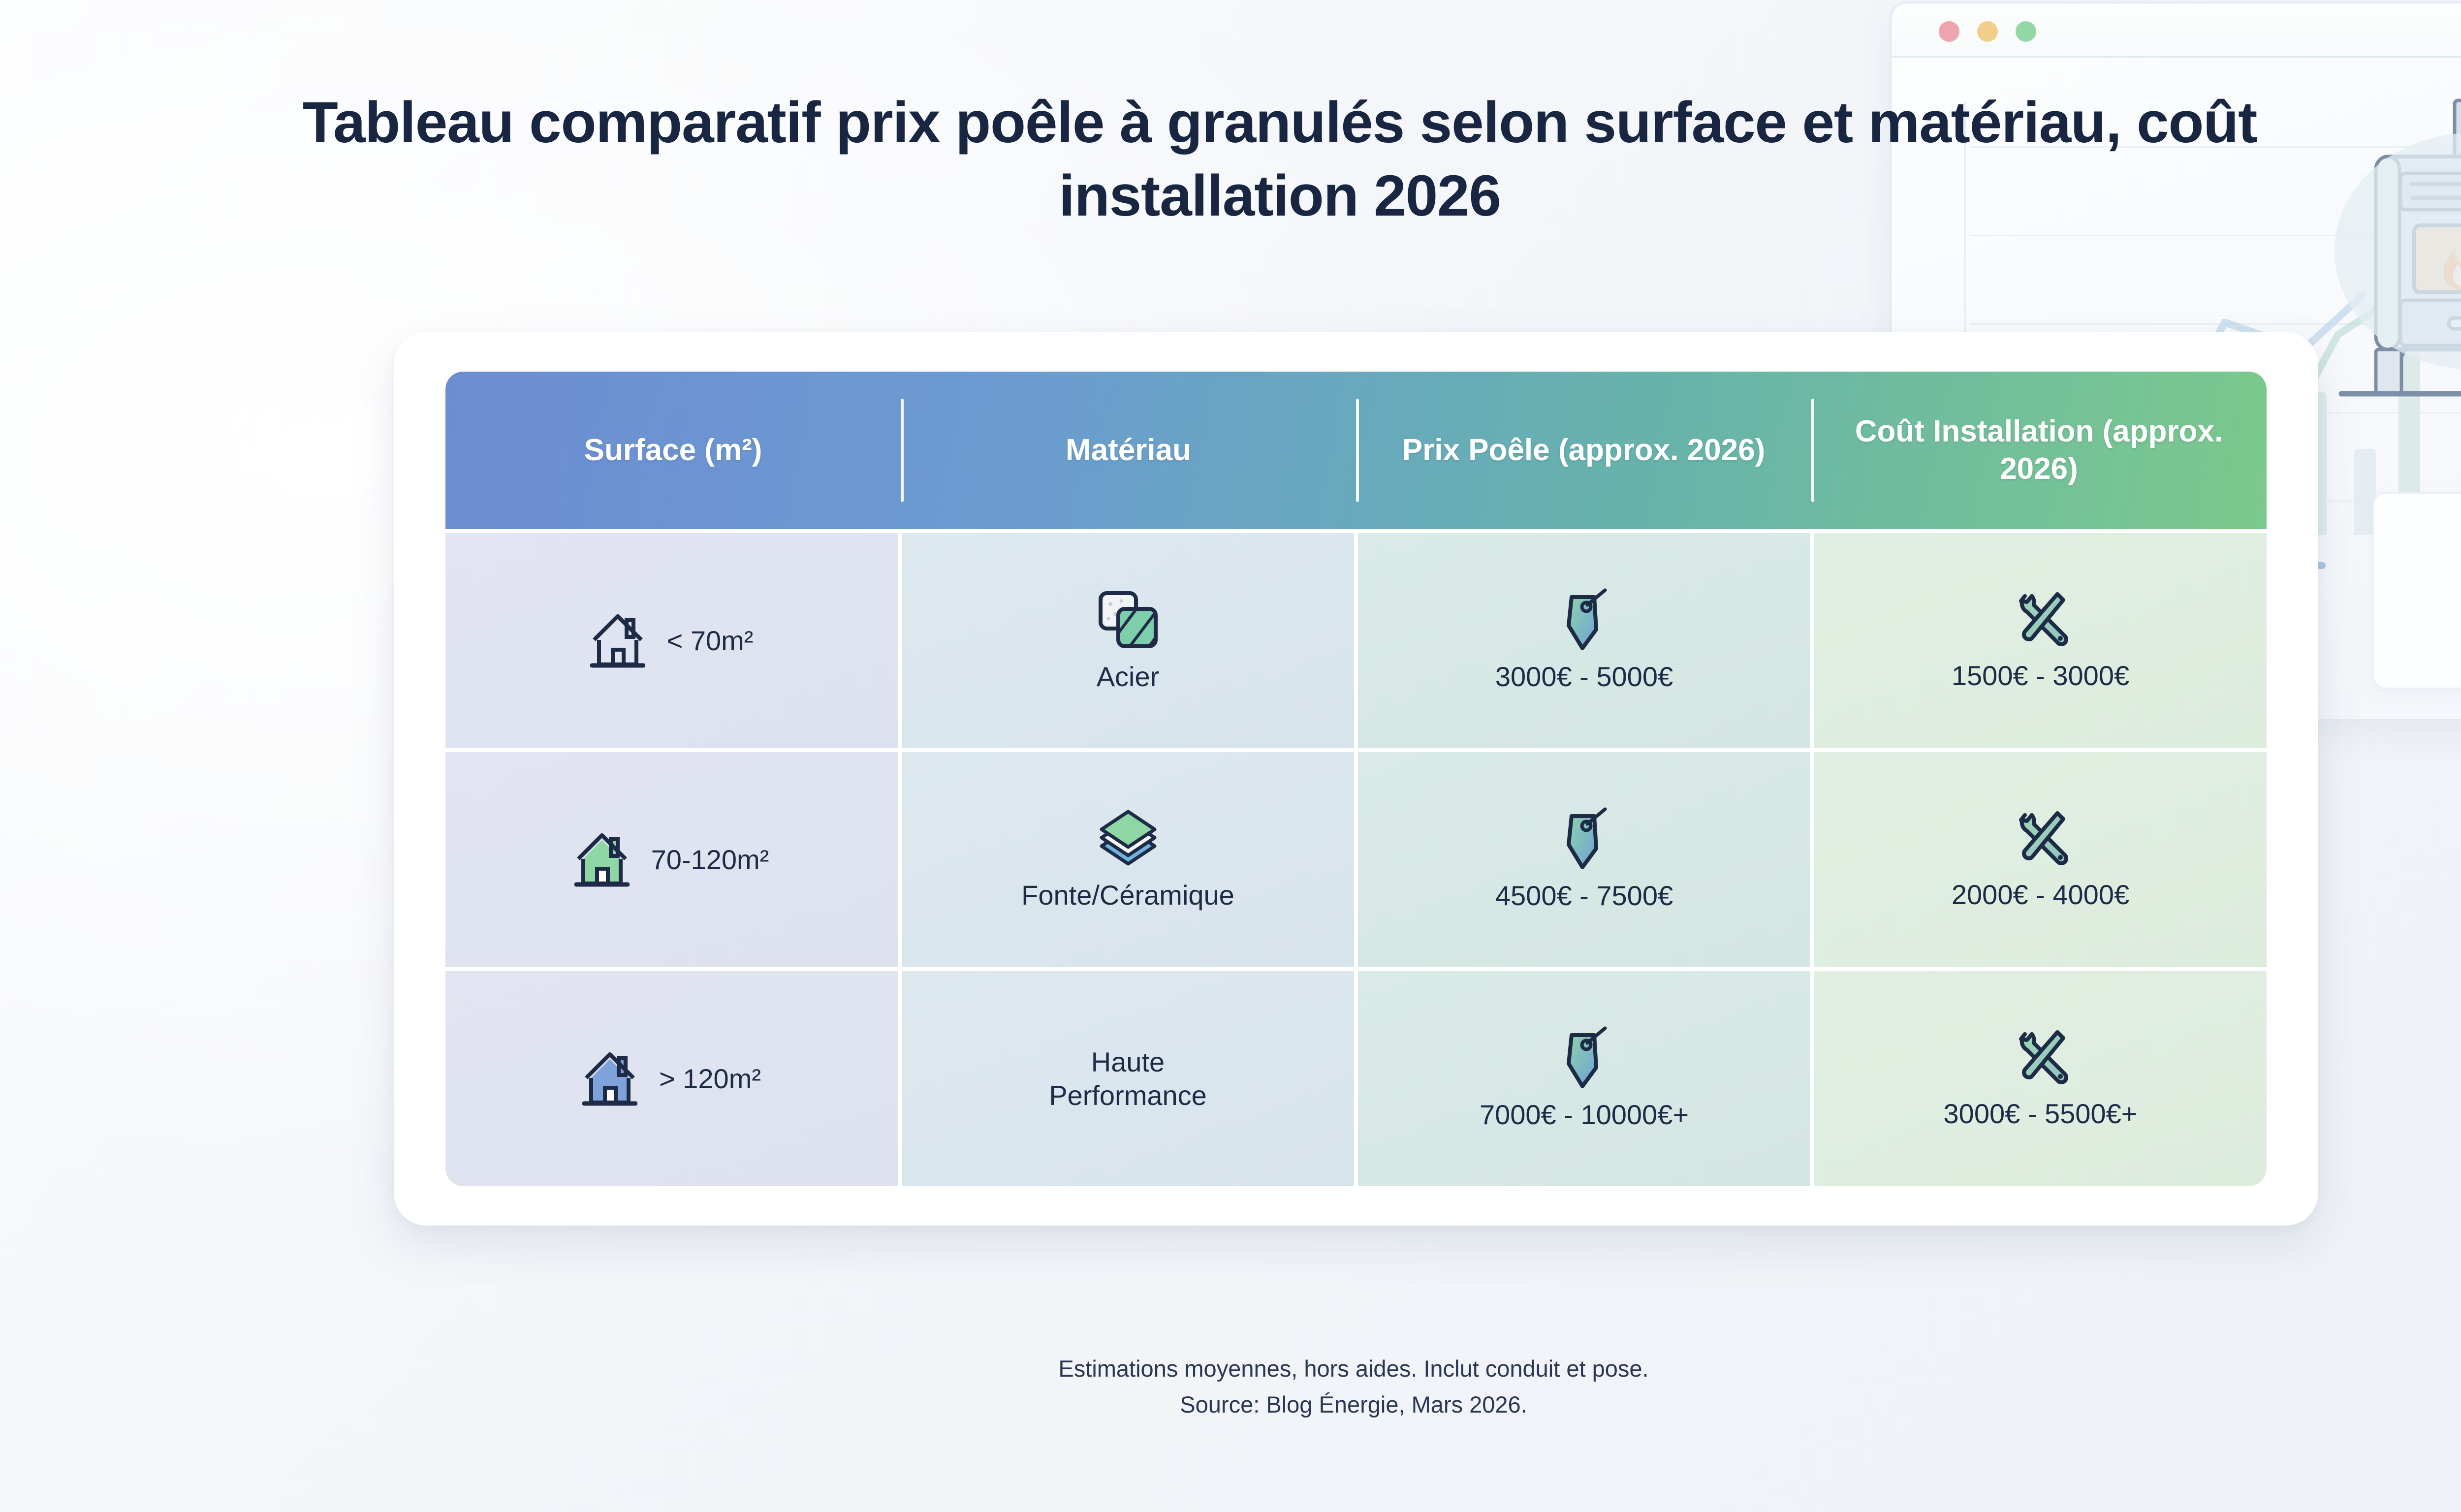  Describe the element at coordinates (2039, 450) in the screenshot. I see `column-header-install-cost: Coût Installation (approx. 2026)` at that location.